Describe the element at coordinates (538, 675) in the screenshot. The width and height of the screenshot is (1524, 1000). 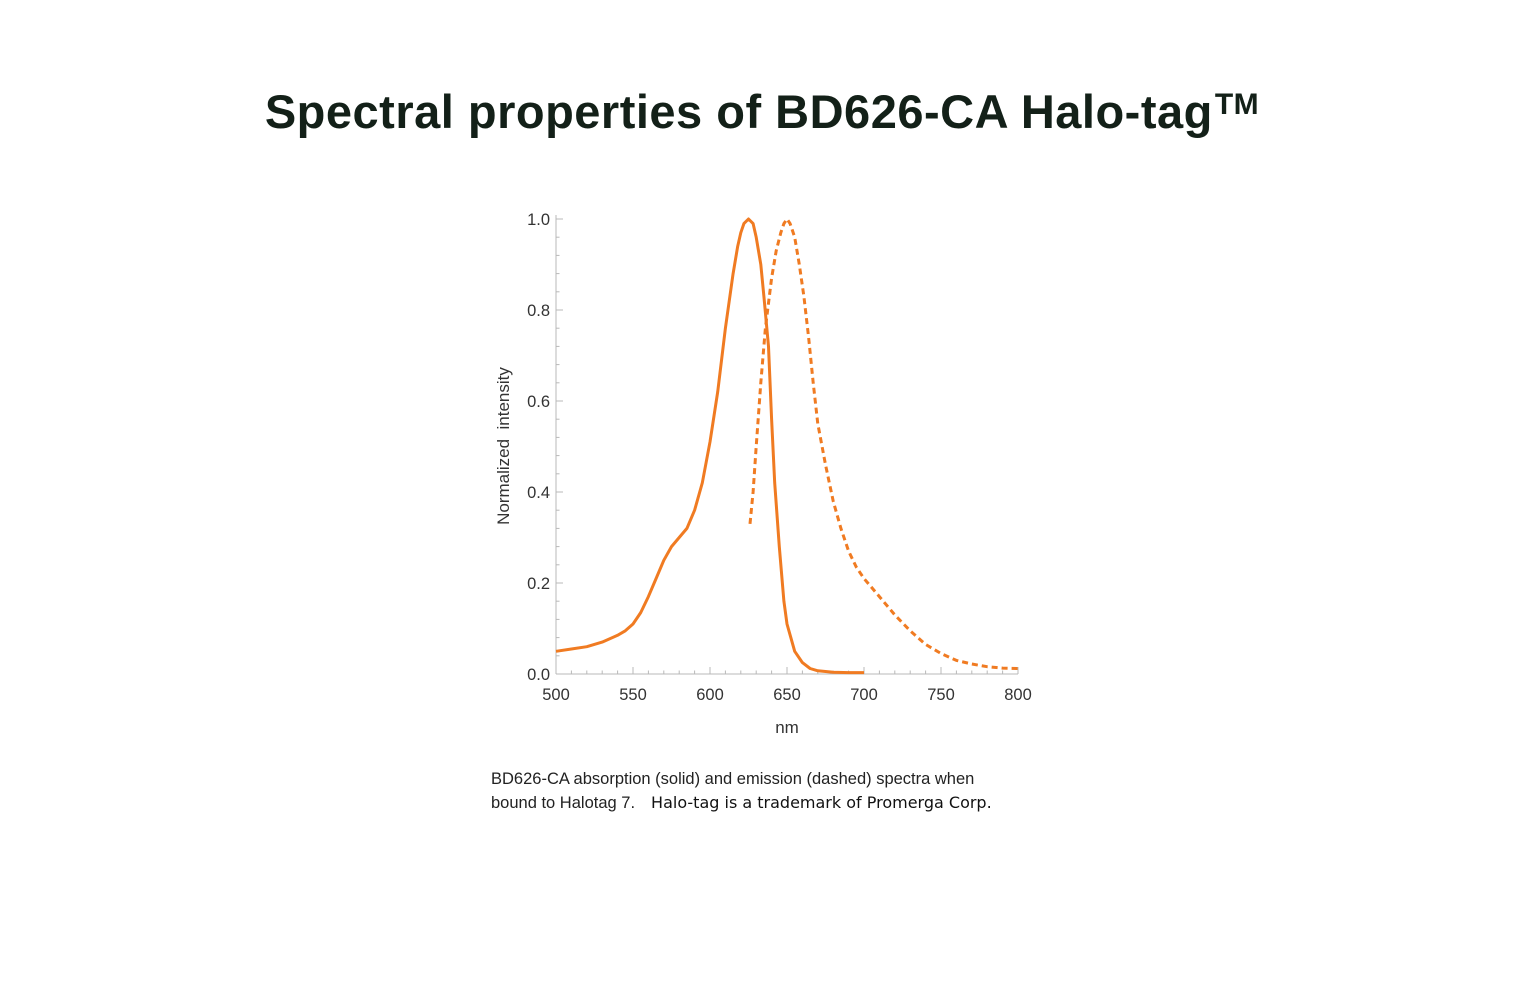
I see `y-tick-label: 0.0` at that location.